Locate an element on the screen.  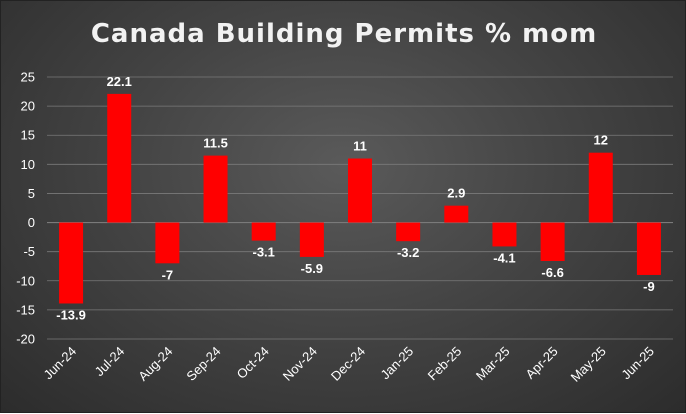
y-tick-label: 20 is located at coordinates (28, 106).